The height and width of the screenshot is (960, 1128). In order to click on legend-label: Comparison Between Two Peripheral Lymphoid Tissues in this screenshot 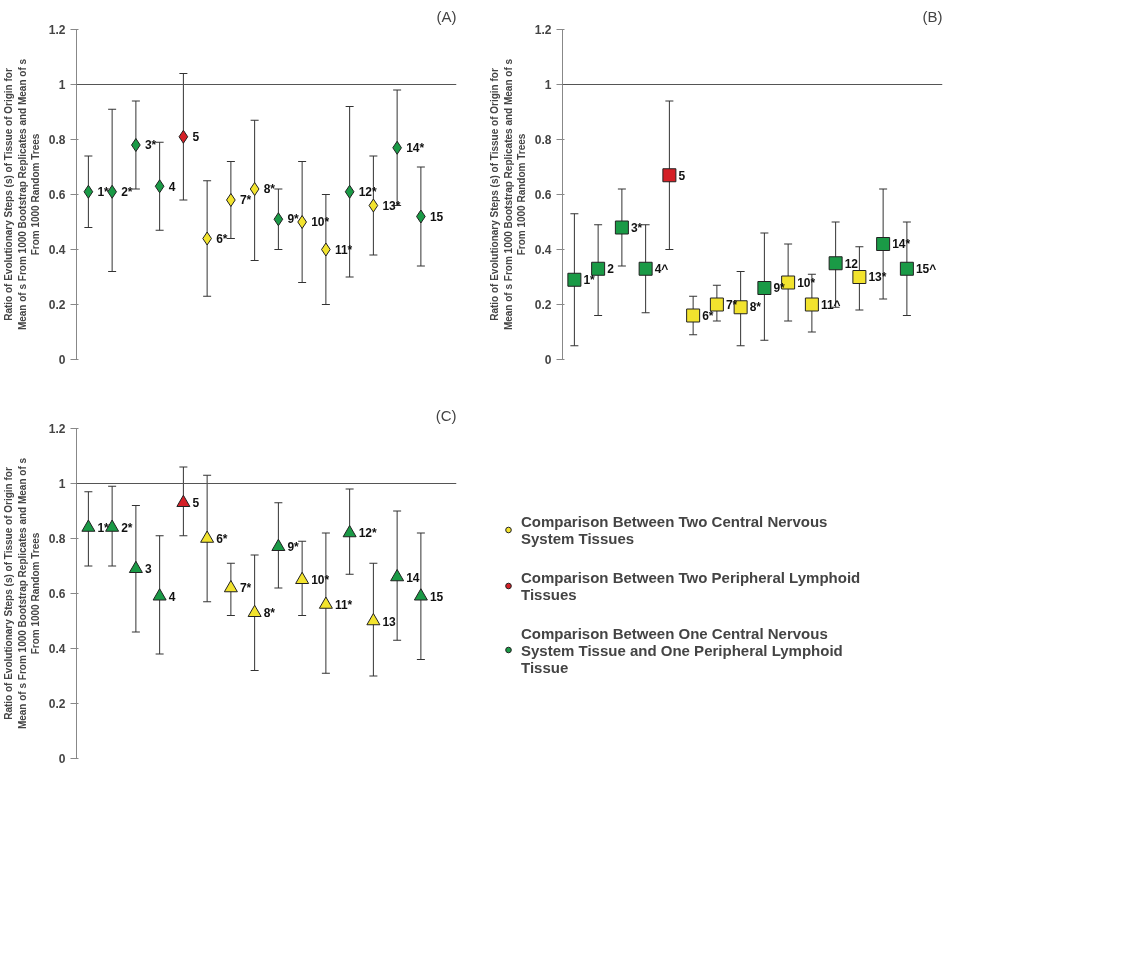, I will do `click(691, 585)`.